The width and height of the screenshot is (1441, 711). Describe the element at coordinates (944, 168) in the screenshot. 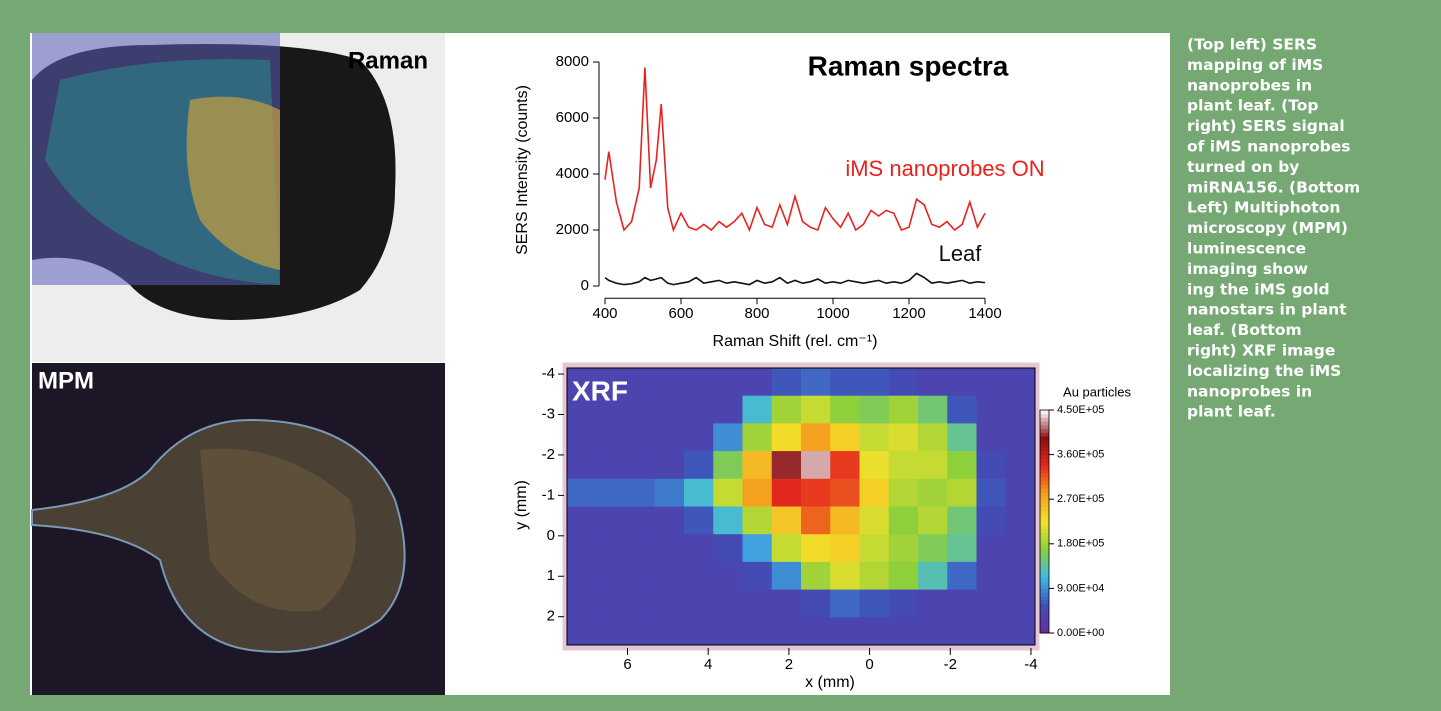

I see `series-label: iMS nanoprobes ON` at that location.